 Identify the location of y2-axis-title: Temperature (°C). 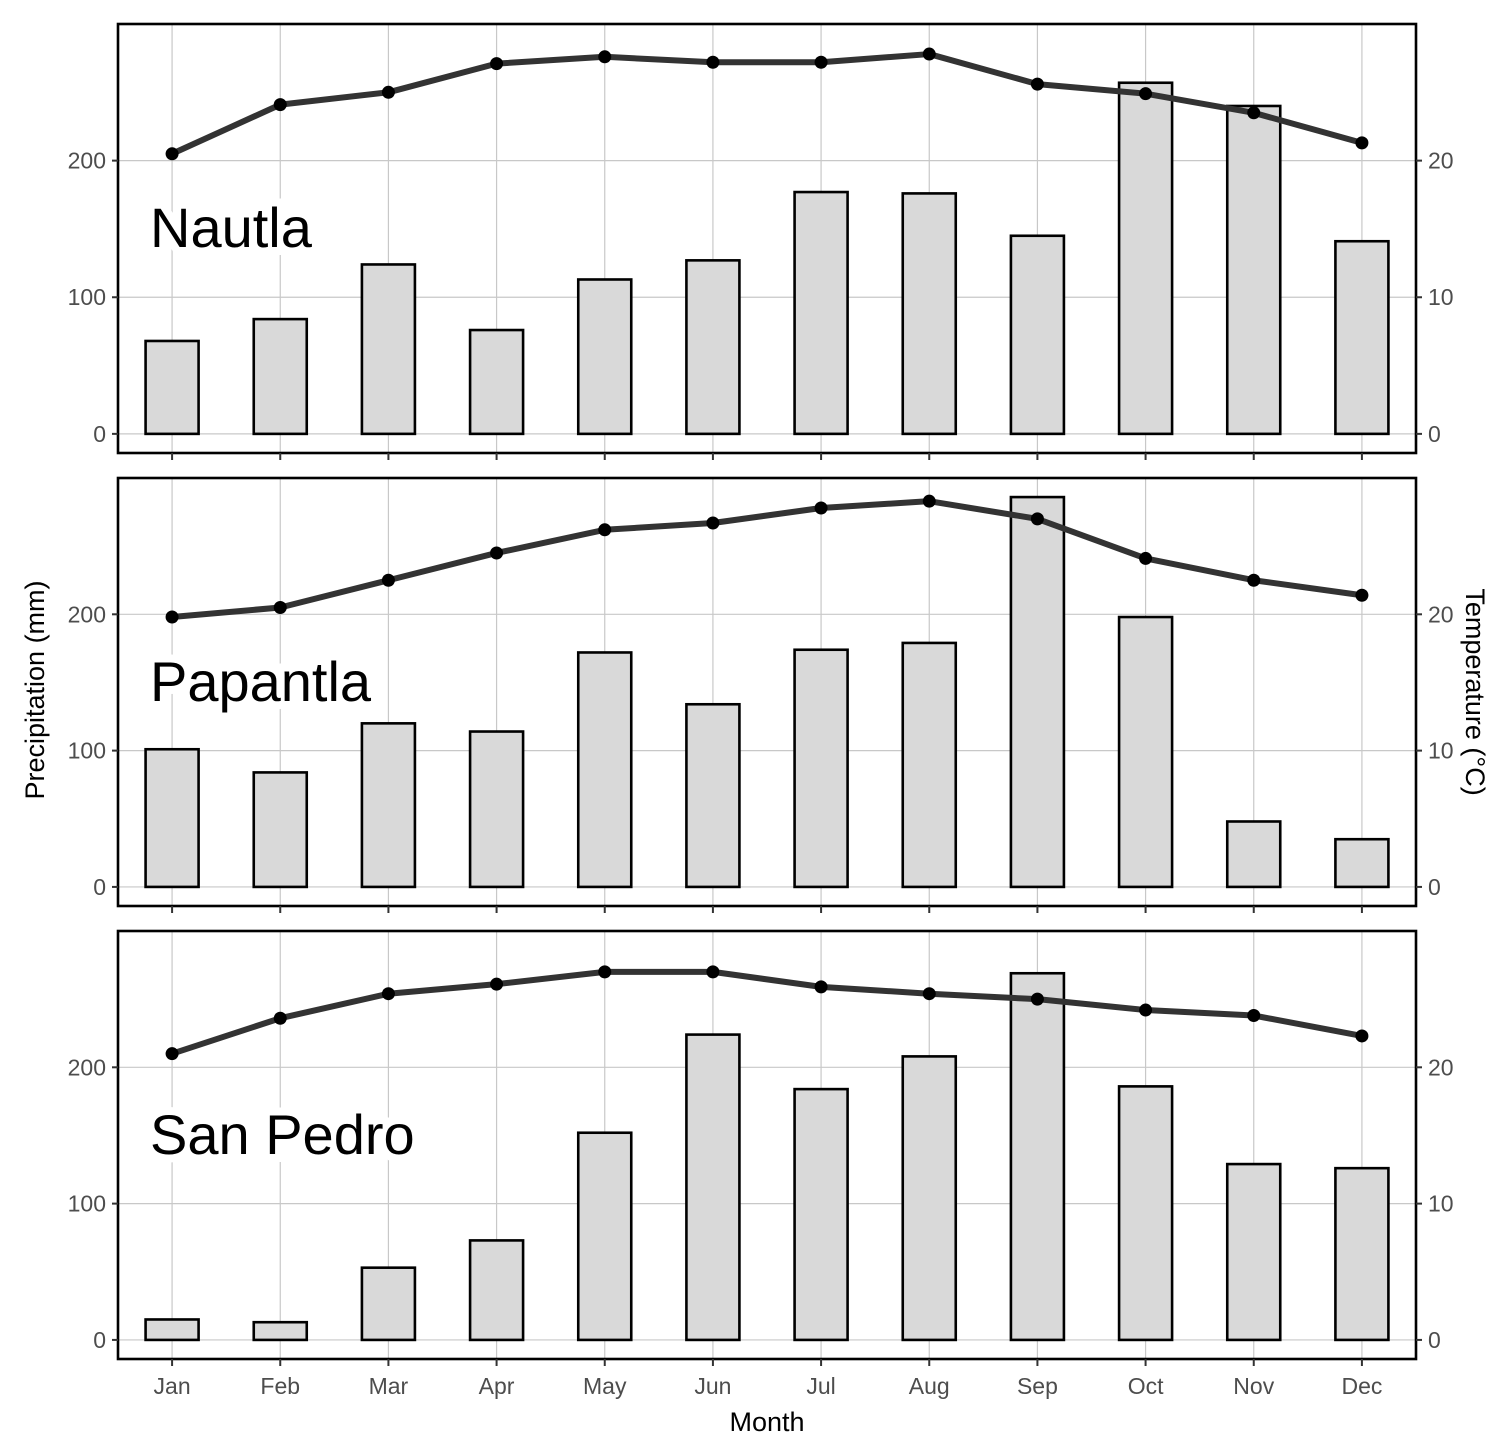
(1475, 691).